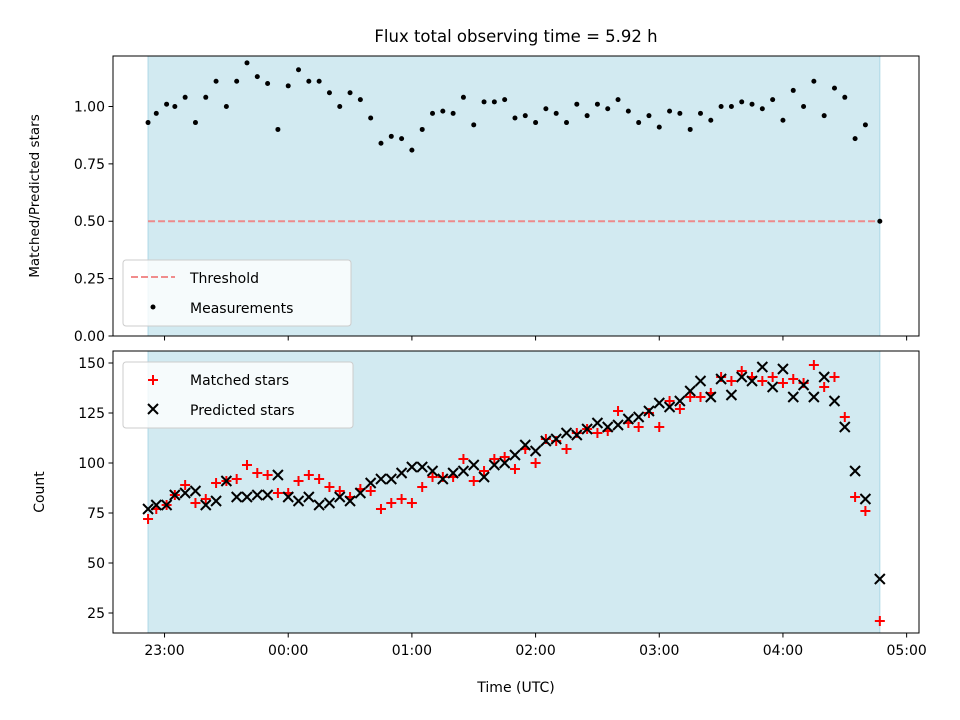 The height and width of the screenshot is (720, 960). What do you see at coordinates (35, 195) in the screenshot?
I see `ratio-y-axis-label: Matched/Predicted stars` at bounding box center [35, 195].